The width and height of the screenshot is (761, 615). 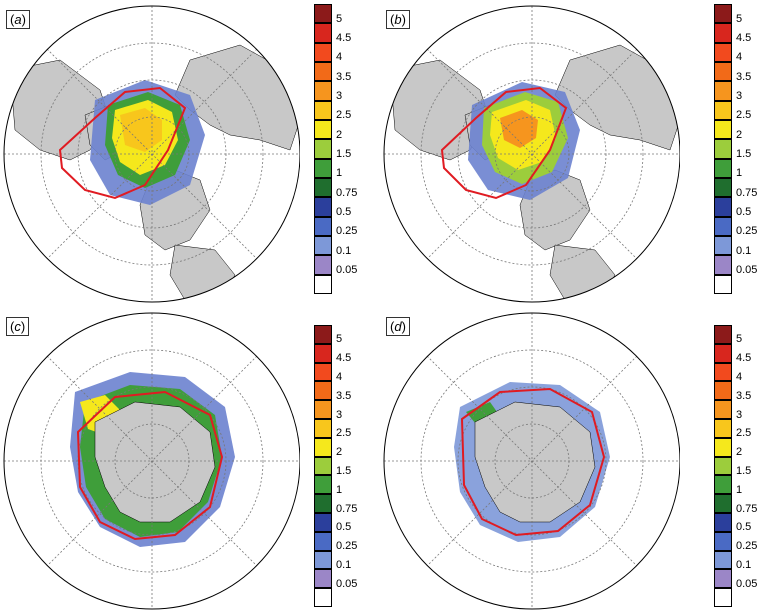 I want to click on colorbar-a: 5 4.5 4 3.5 3 2.5 2 1.5 1 0.75 0.5 0.25 0.1 0.05, so click(x=339, y=149).